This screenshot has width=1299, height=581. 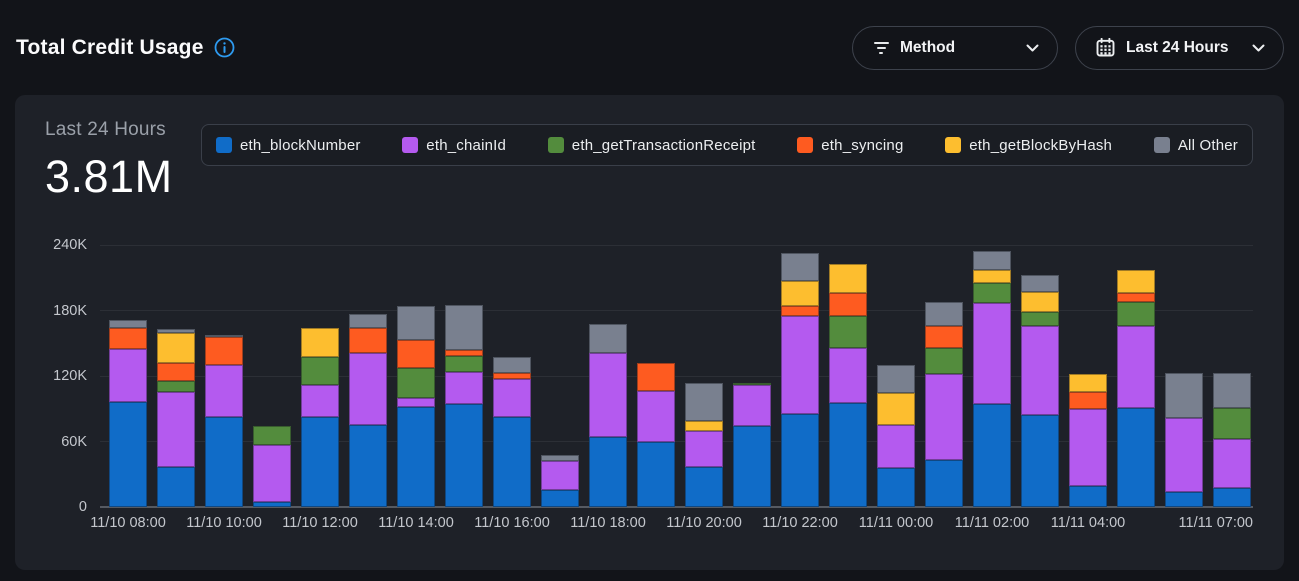 What do you see at coordinates (1041, 145) in the screenshot?
I see `legend-label: eth_getBlockByHash` at bounding box center [1041, 145].